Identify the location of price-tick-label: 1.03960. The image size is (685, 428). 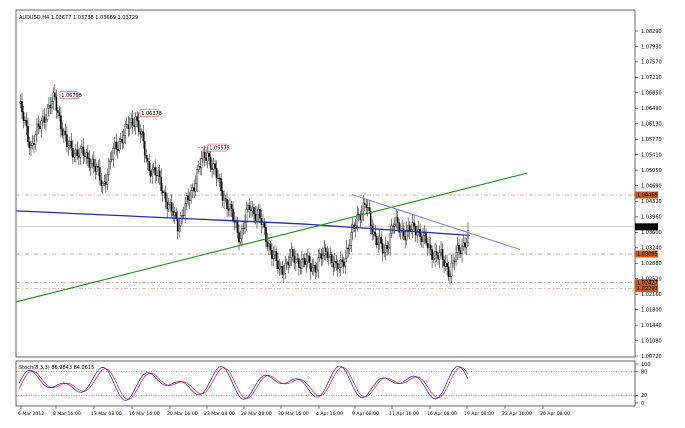
(651, 218).